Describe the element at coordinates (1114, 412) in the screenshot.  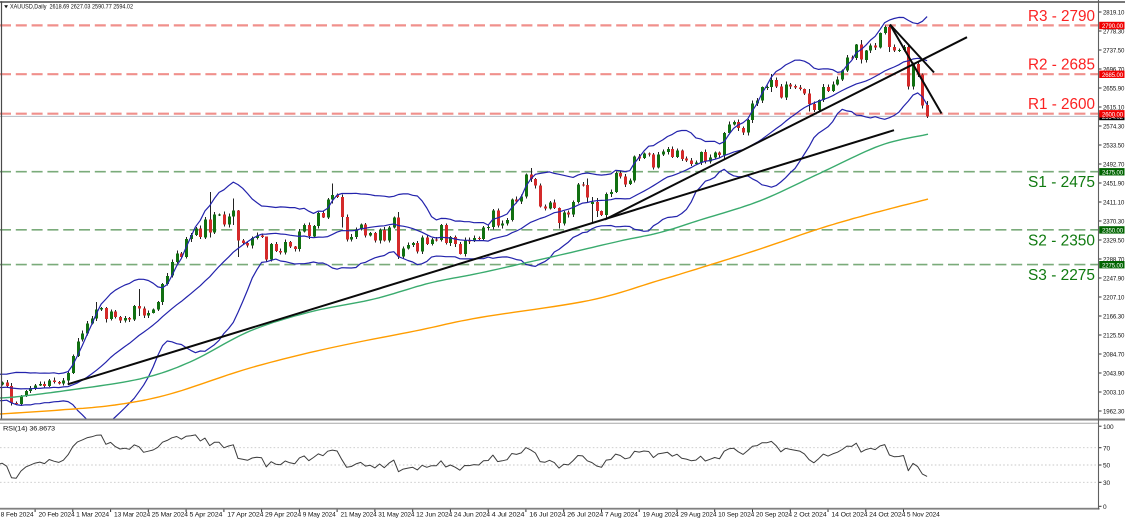
I see `svg-text: 1962.30` at that location.